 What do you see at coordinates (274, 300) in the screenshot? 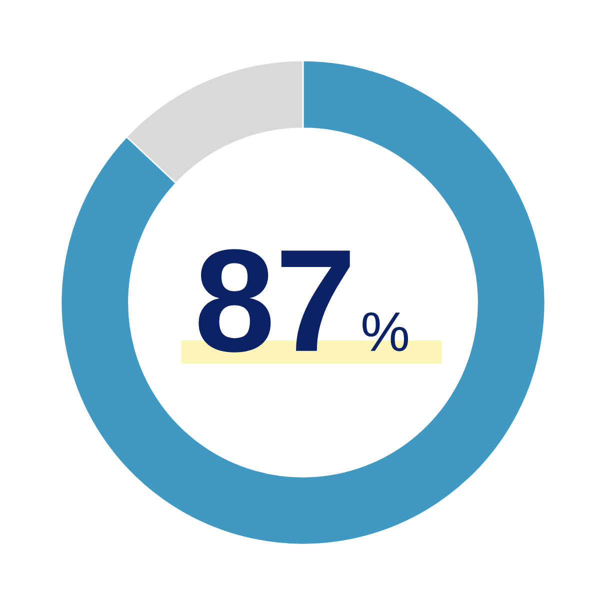
I see `text: 87` at bounding box center [274, 300].